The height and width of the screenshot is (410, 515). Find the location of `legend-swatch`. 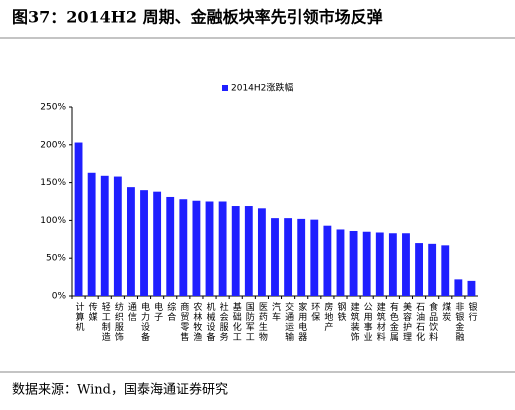

legend-swatch is located at coordinates (225, 88).